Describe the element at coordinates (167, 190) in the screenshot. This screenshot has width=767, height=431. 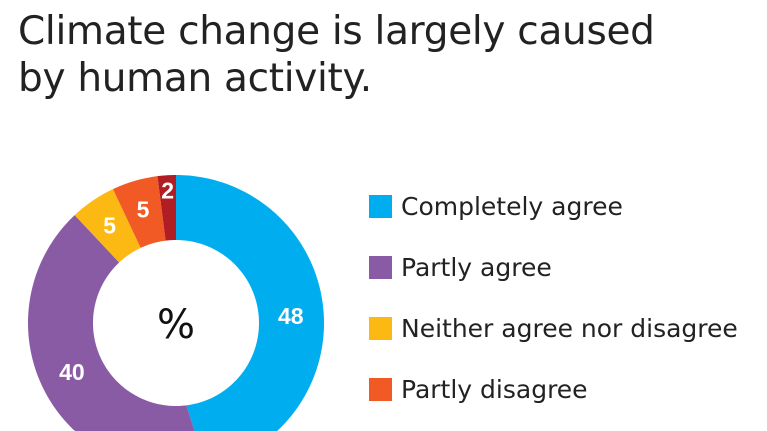
I see `data-label: 2` at that location.